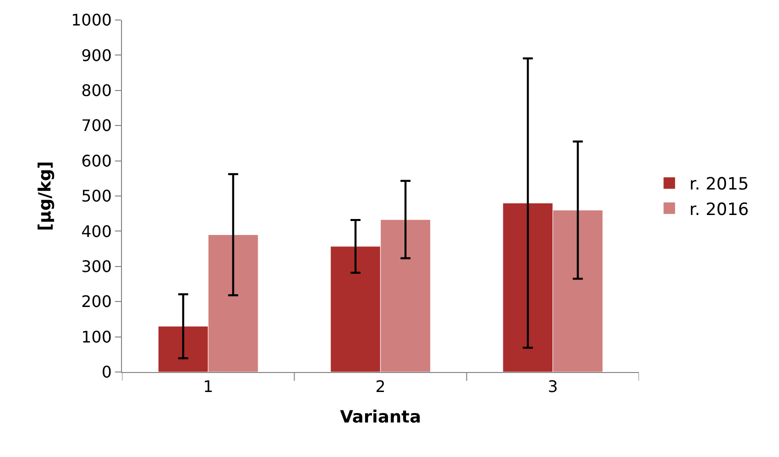 The height and width of the screenshot is (457, 779). Describe the element at coordinates (96, 336) in the screenshot. I see `y-tick-label: 100` at that location.